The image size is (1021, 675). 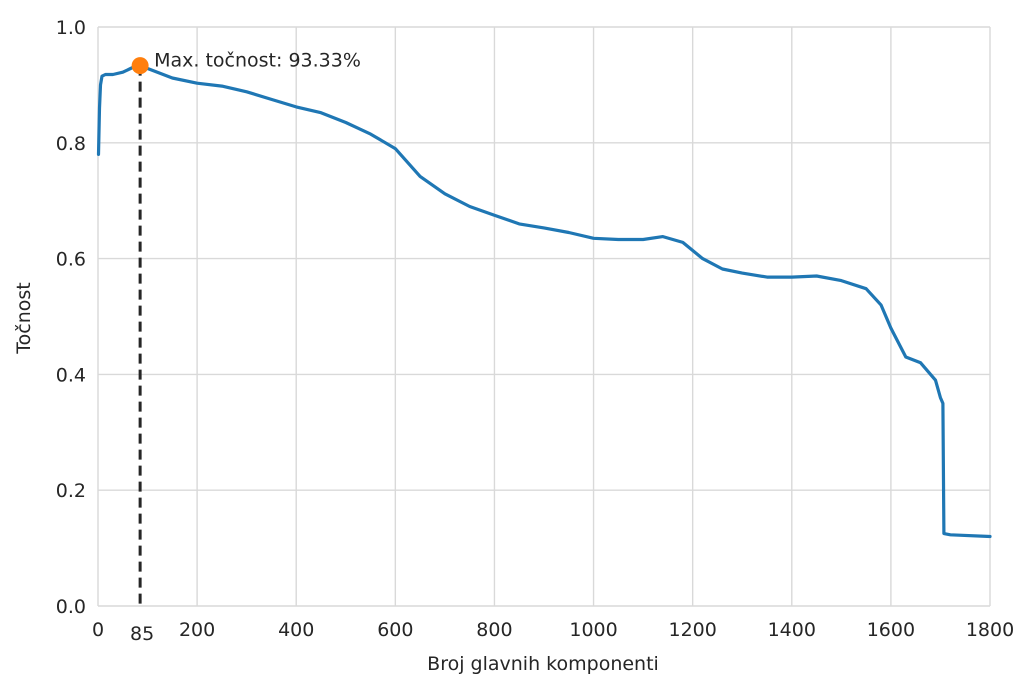 What do you see at coordinates (71, 491) in the screenshot?
I see `y-tick-label: 0.2` at bounding box center [71, 491].